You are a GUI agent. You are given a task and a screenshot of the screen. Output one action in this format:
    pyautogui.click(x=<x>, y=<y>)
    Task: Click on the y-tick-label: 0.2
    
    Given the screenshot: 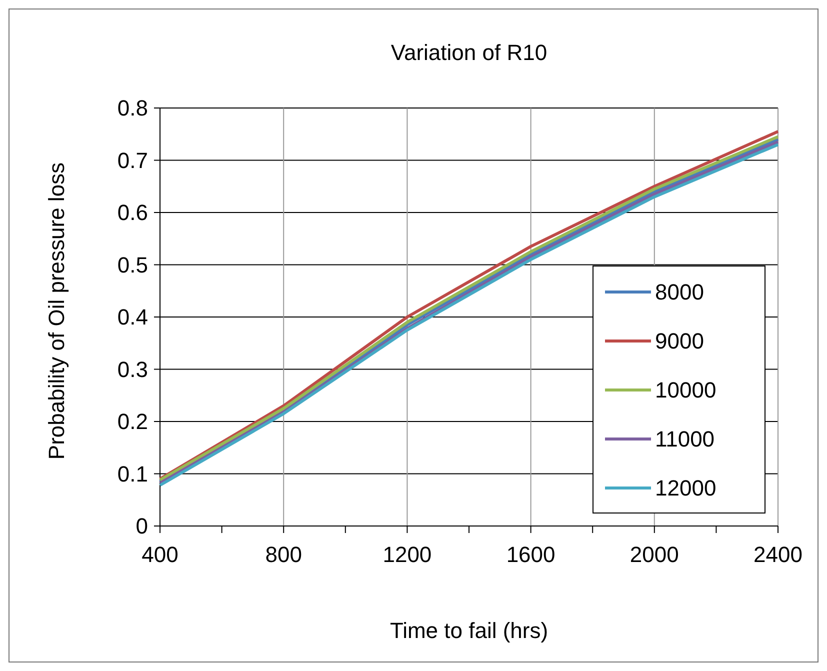 What is the action you would take?
    pyautogui.click(x=132, y=421)
    